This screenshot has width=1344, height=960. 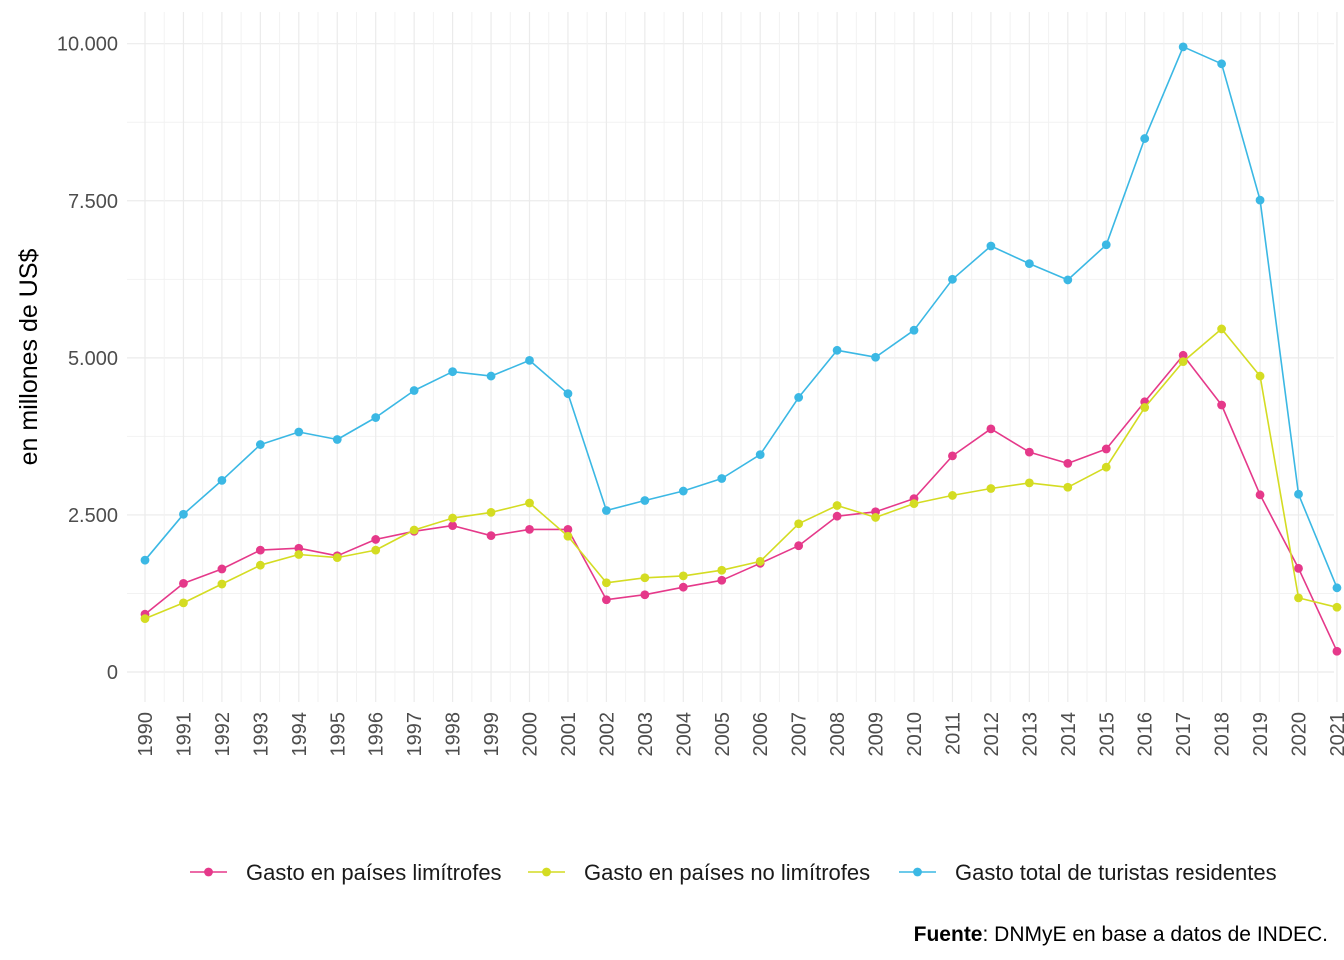 I want to click on x-tick-label: 2016, so click(x=1146, y=734).